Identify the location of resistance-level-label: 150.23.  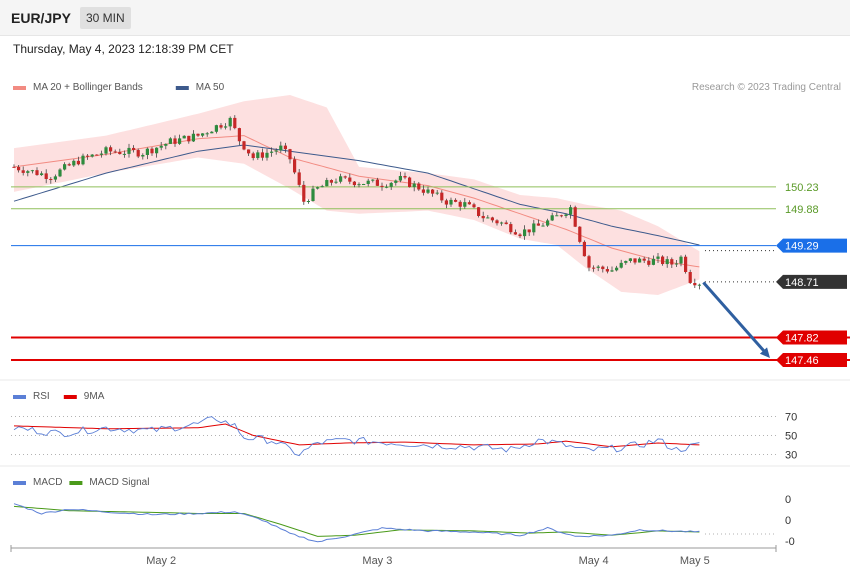
(802, 188).